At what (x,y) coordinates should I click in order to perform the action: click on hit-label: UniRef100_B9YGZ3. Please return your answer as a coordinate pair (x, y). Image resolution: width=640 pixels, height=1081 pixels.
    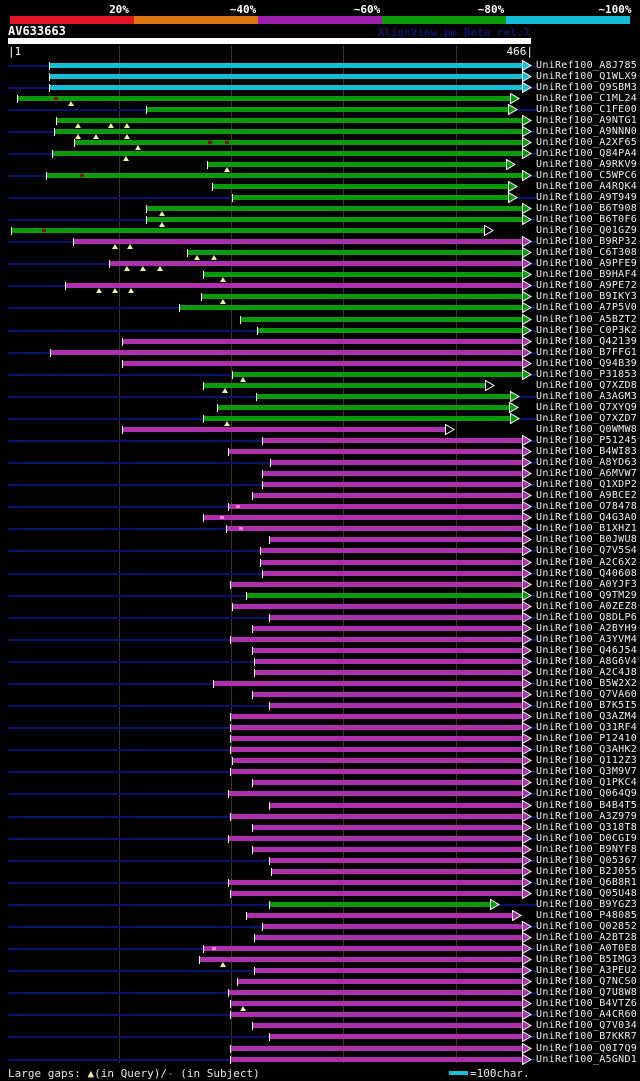
    Looking at the image, I should click on (587, 904).